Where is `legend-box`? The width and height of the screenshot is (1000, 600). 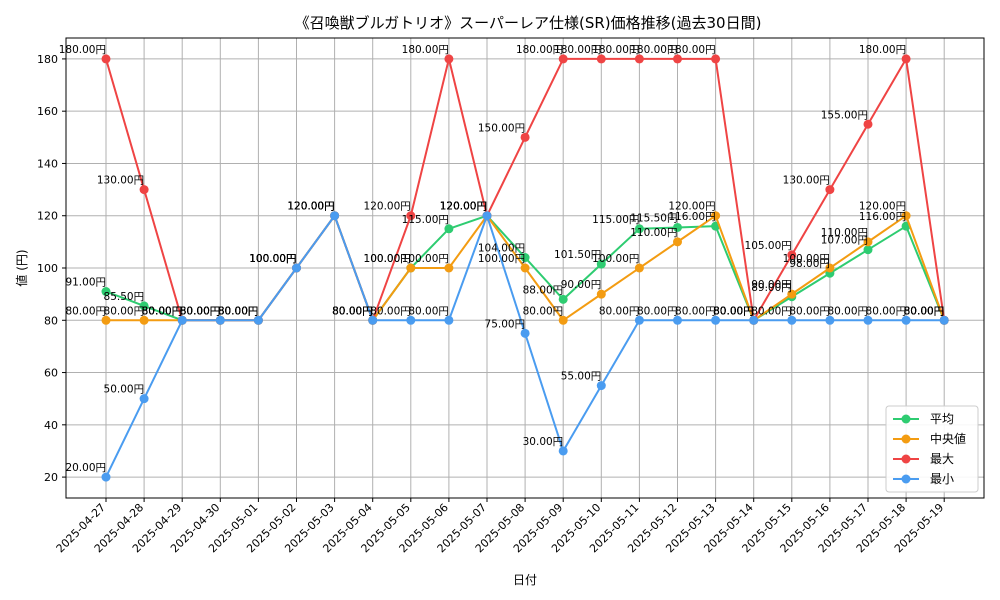 legend-box is located at coordinates (932, 449).